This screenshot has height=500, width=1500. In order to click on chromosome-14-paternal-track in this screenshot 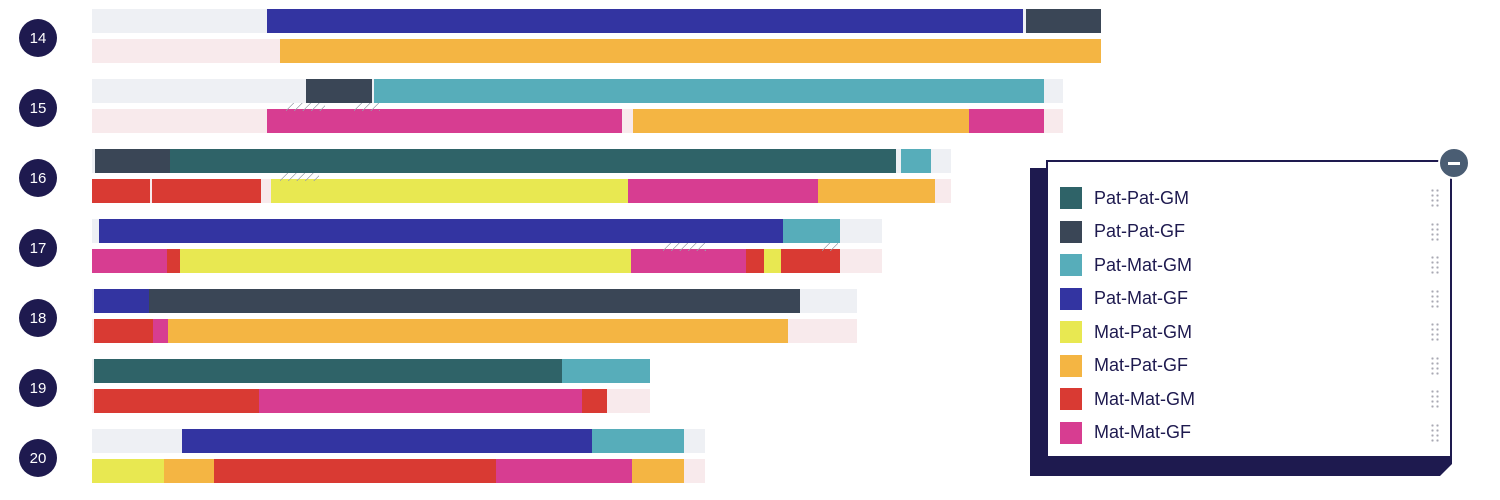, I will do `click(597, 21)`.